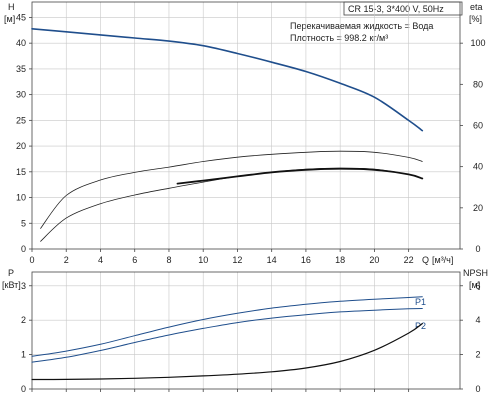 The image size is (500, 400). I want to click on x-tick-label: 22, so click(409, 260).